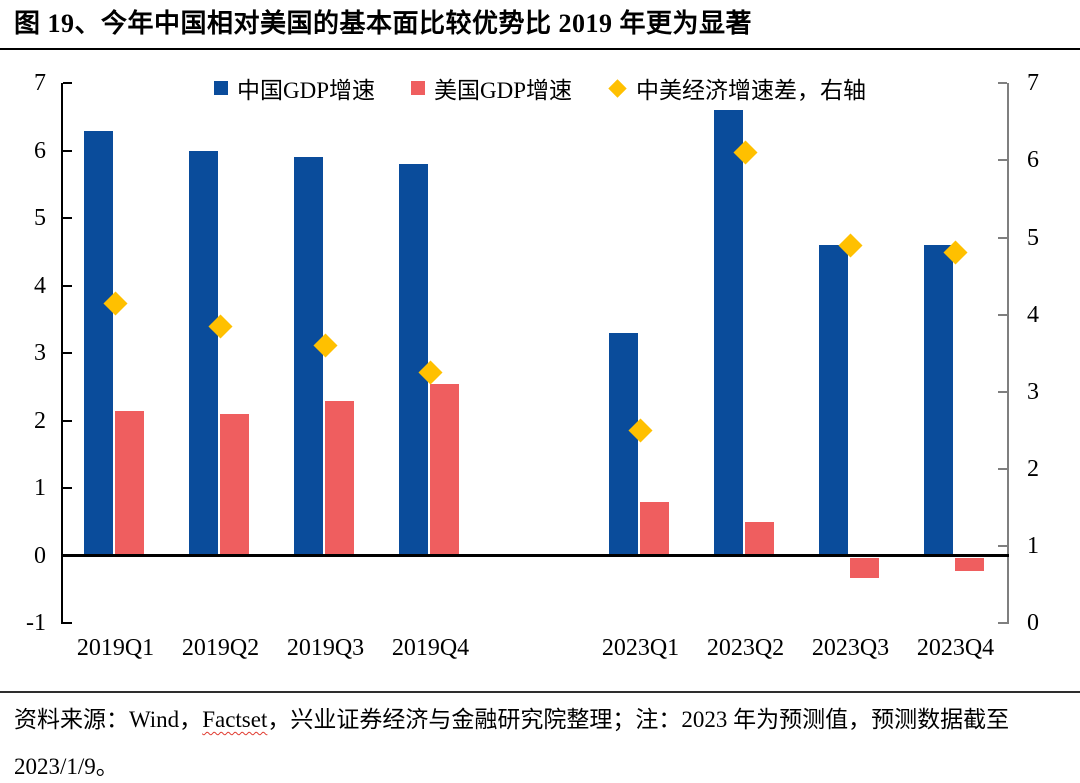  Describe the element at coordinates (535, 555) in the screenshot. I see `zero-line` at that location.